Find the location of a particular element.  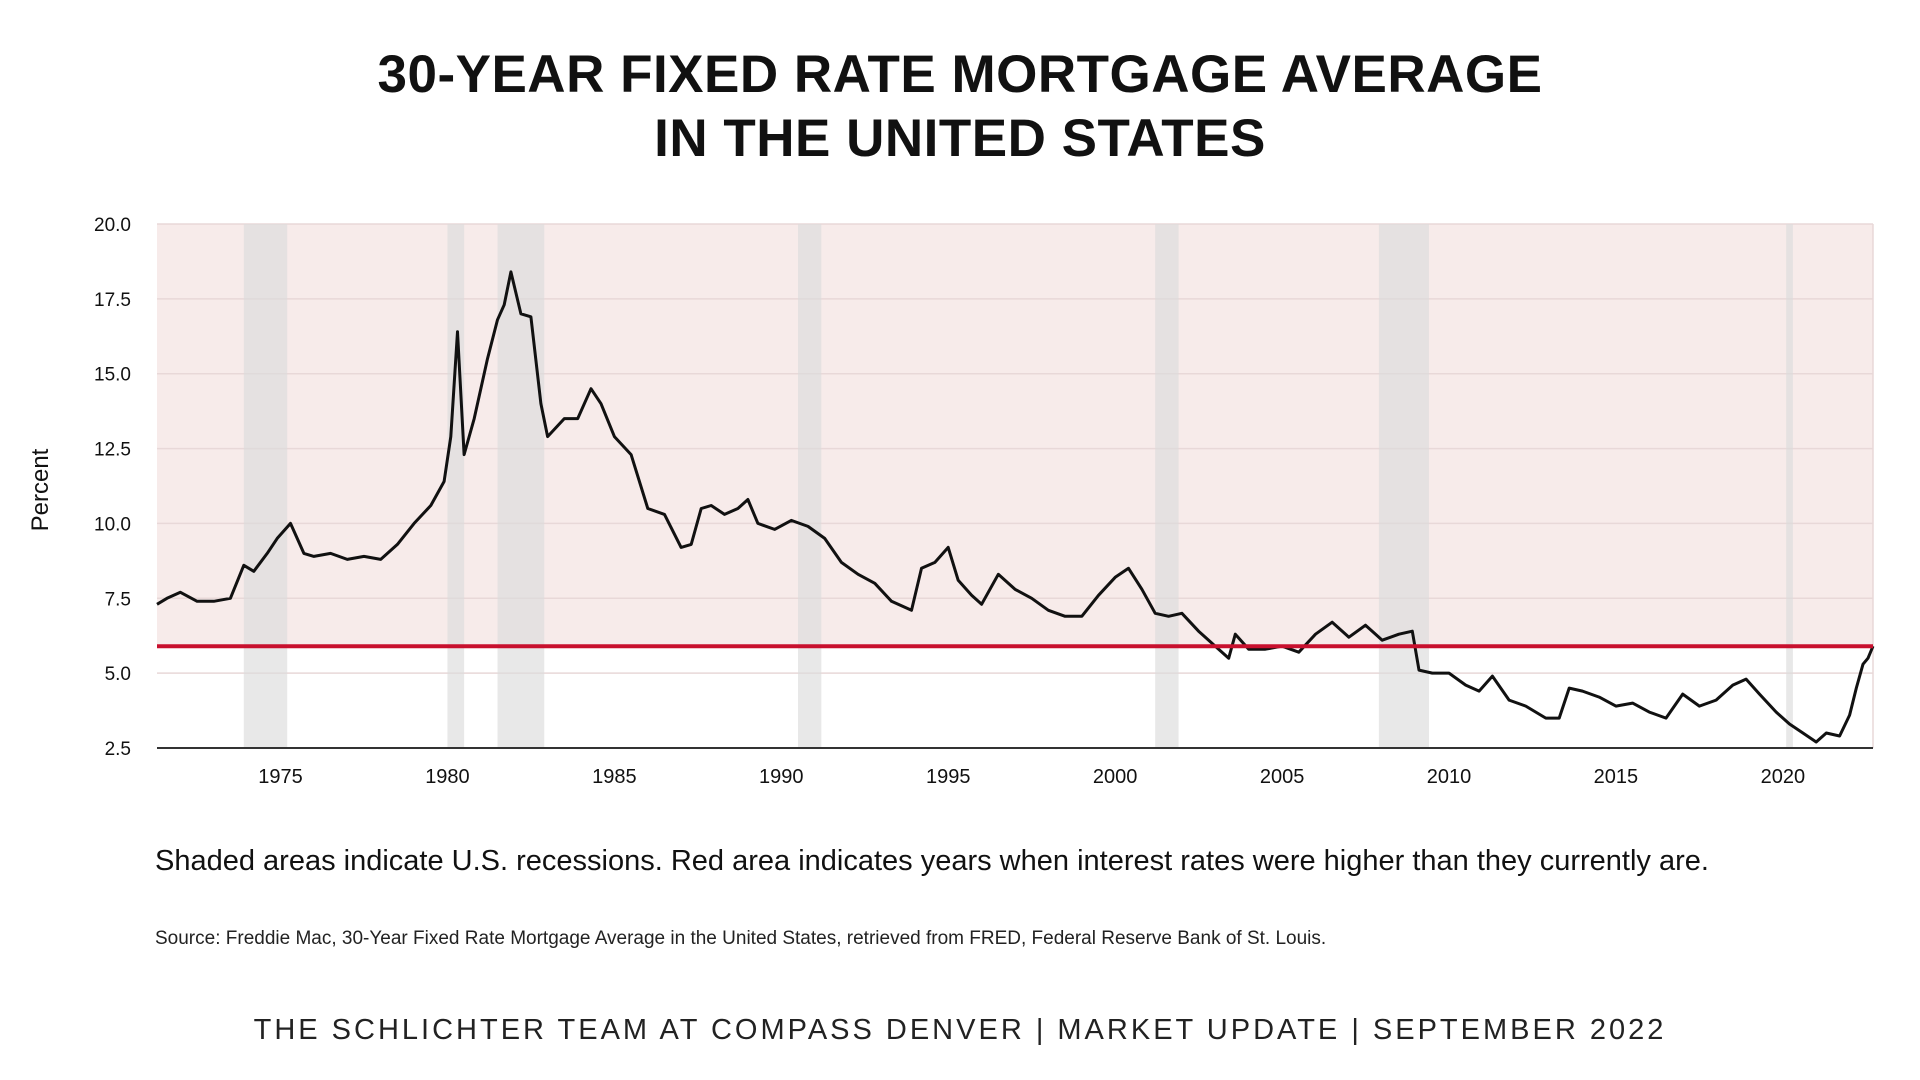

x-tick-label: 1975 is located at coordinates (280, 777).